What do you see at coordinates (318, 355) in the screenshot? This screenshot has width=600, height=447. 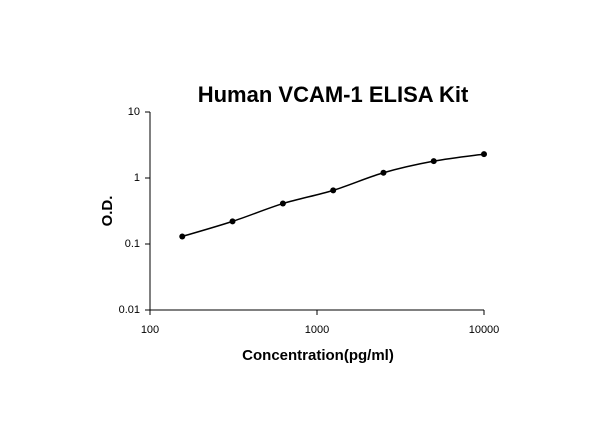 I see `x-axis-title: Concentration(pg/ml)` at bounding box center [318, 355].